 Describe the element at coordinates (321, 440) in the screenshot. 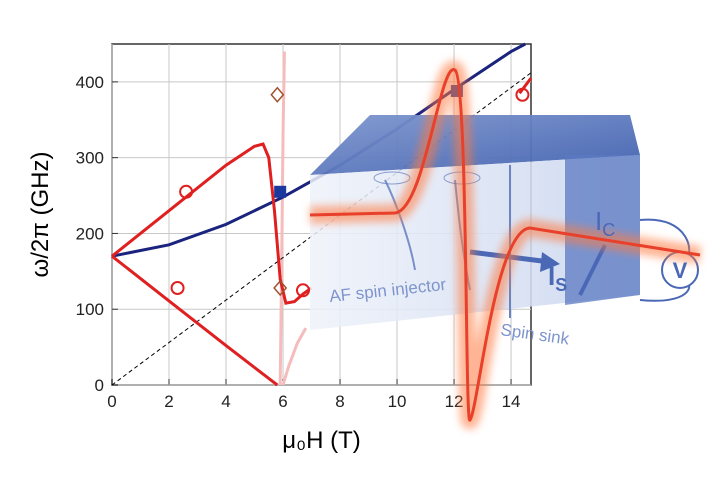

I see `x-axis-label: μ₀H (T)` at that location.